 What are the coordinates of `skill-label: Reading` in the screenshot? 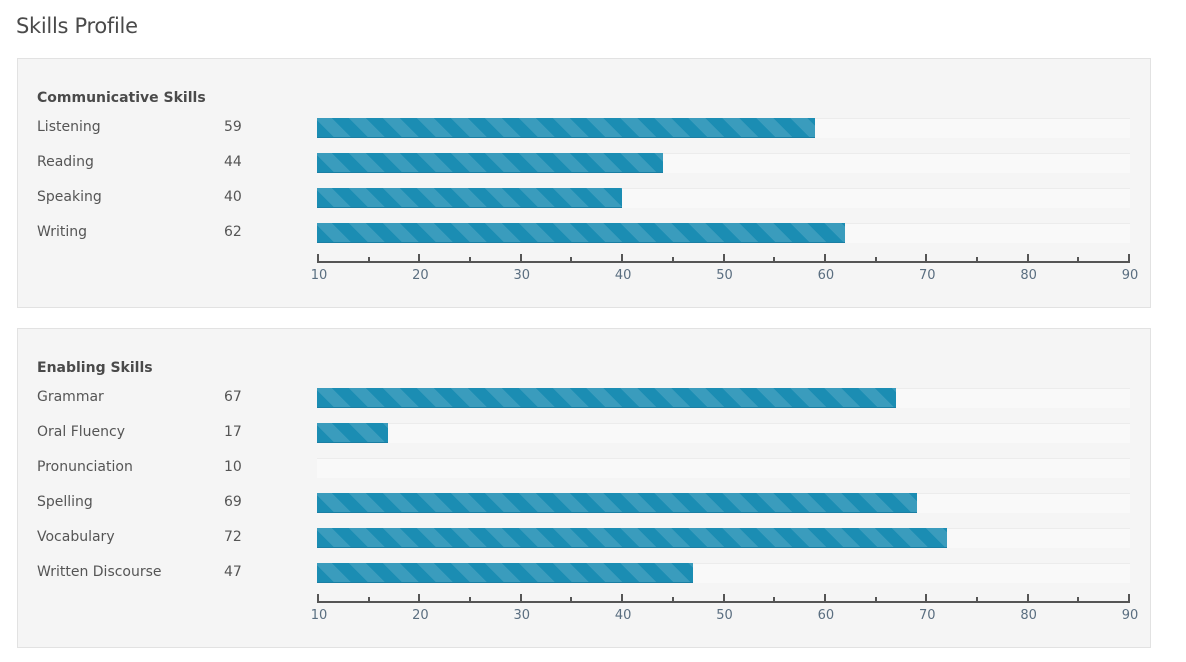 It's located at (65, 162).